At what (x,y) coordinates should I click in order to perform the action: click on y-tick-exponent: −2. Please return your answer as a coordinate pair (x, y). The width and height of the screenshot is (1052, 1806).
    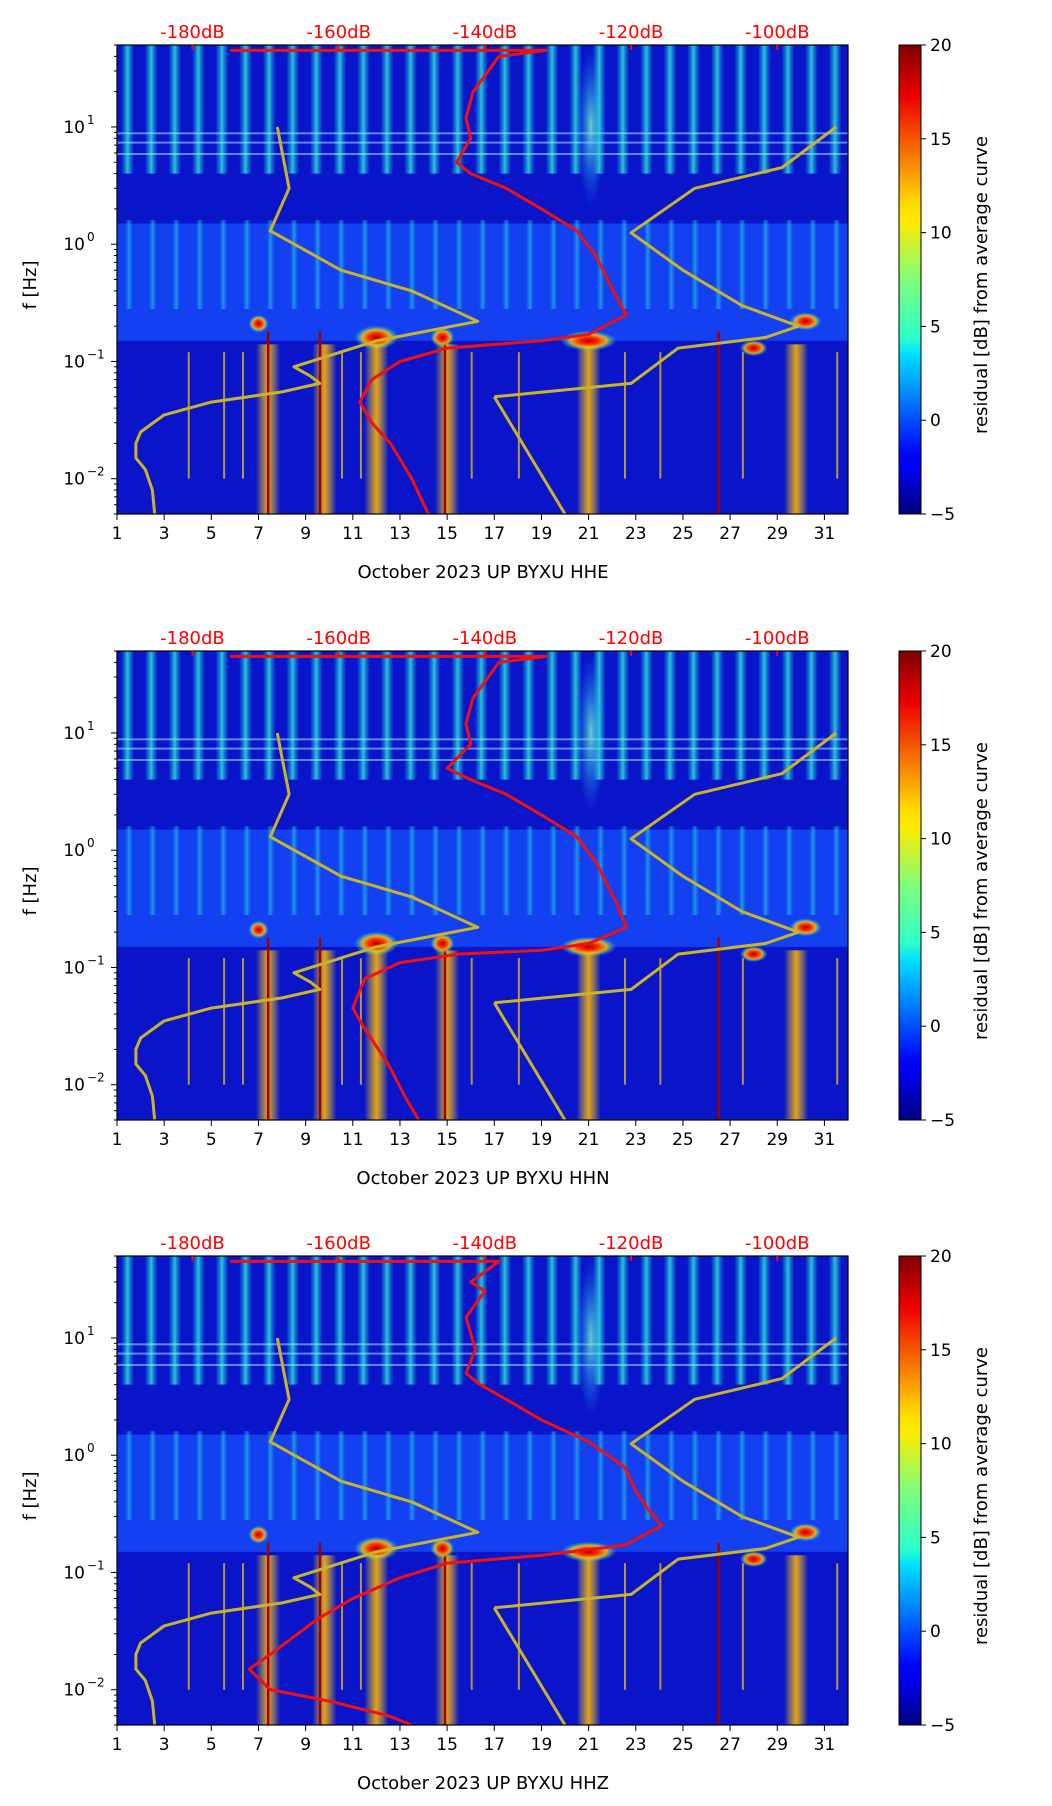
    Looking at the image, I should click on (96, 1683).